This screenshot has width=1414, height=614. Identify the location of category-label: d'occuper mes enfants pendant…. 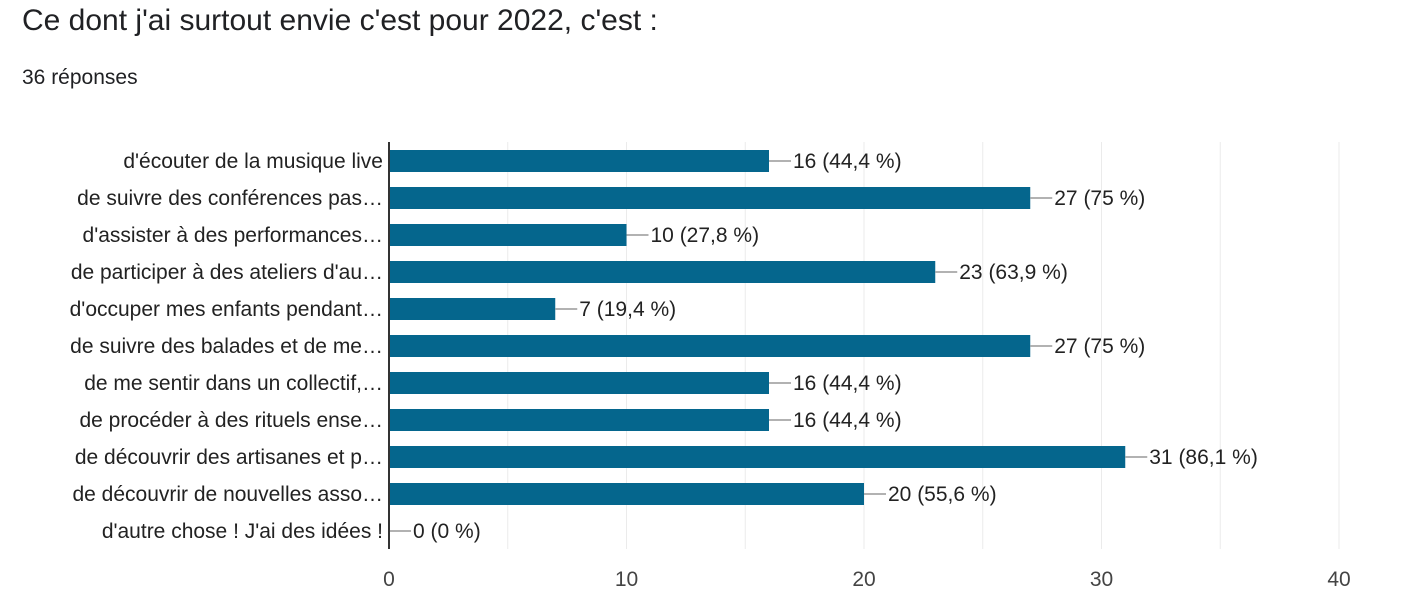
(226, 309).